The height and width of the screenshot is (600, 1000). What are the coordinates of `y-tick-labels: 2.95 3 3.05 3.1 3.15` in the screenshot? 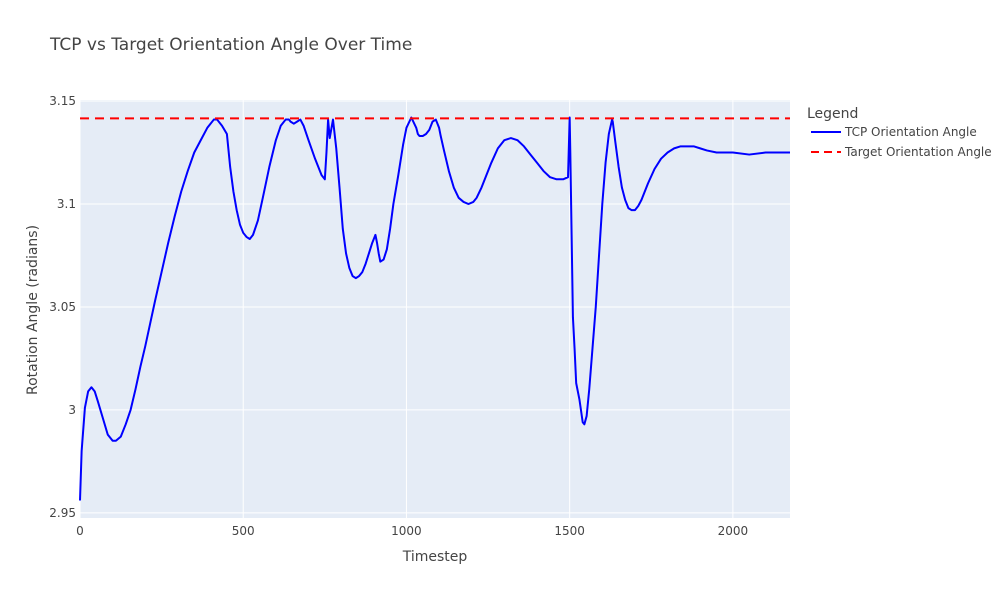 It's located at (62, 307).